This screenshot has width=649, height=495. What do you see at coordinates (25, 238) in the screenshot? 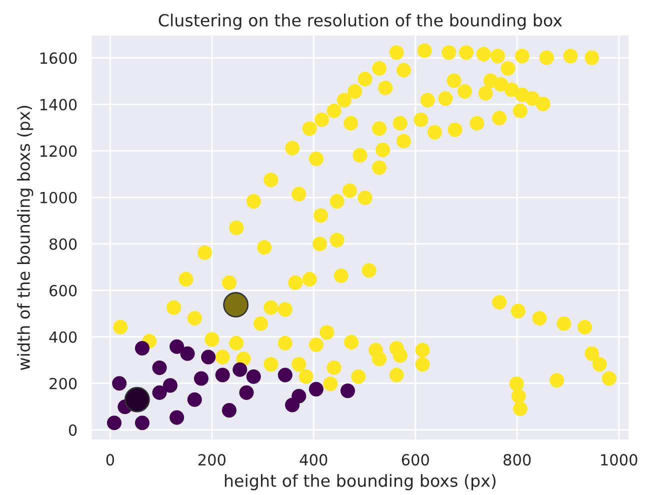
I see `y-axis-title: width of the bounding boxs (px)` at bounding box center [25, 238].